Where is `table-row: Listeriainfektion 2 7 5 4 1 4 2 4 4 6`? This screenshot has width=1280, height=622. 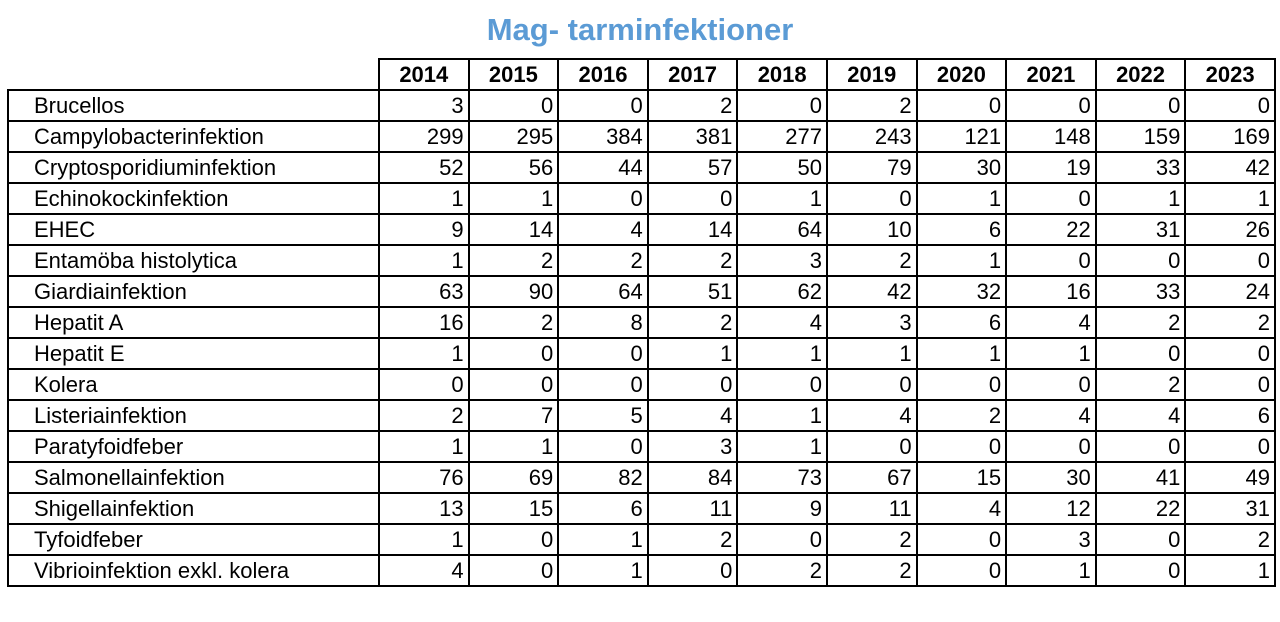 table-row: Listeriainfektion 2 7 5 4 1 4 2 4 4 6 is located at coordinates (641, 415).